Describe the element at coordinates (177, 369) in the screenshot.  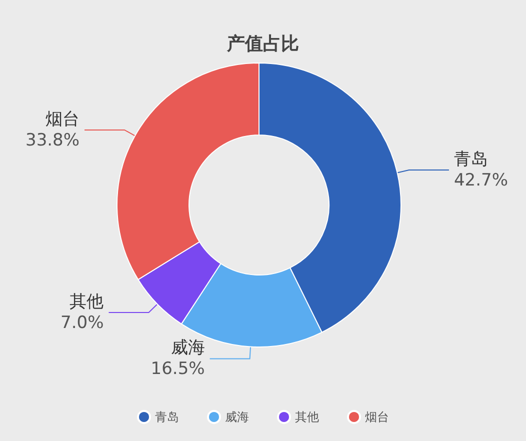
I see `data-label: 16.5%` at that location.